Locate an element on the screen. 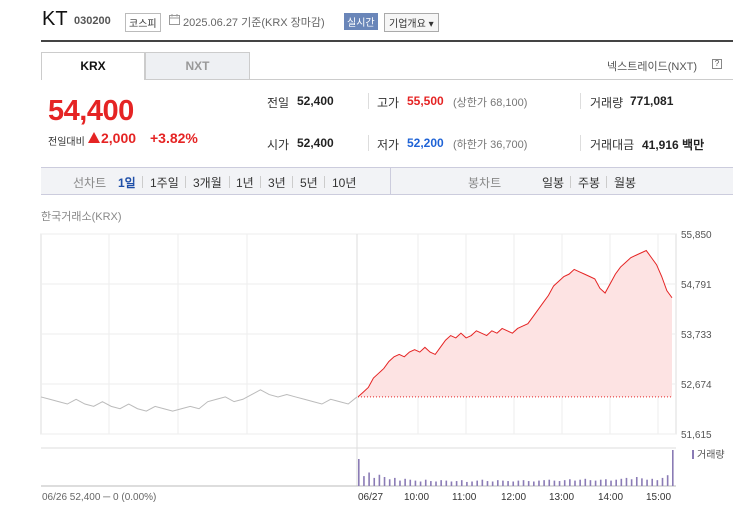  period-3m: 3개월 is located at coordinates (207, 183).